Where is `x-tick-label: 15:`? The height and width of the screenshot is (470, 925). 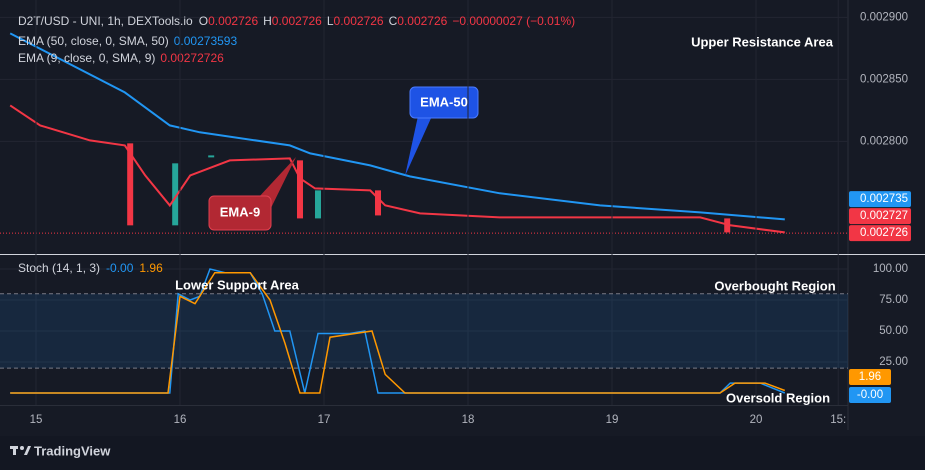
x-tick-label: 15: is located at coordinates (838, 420).